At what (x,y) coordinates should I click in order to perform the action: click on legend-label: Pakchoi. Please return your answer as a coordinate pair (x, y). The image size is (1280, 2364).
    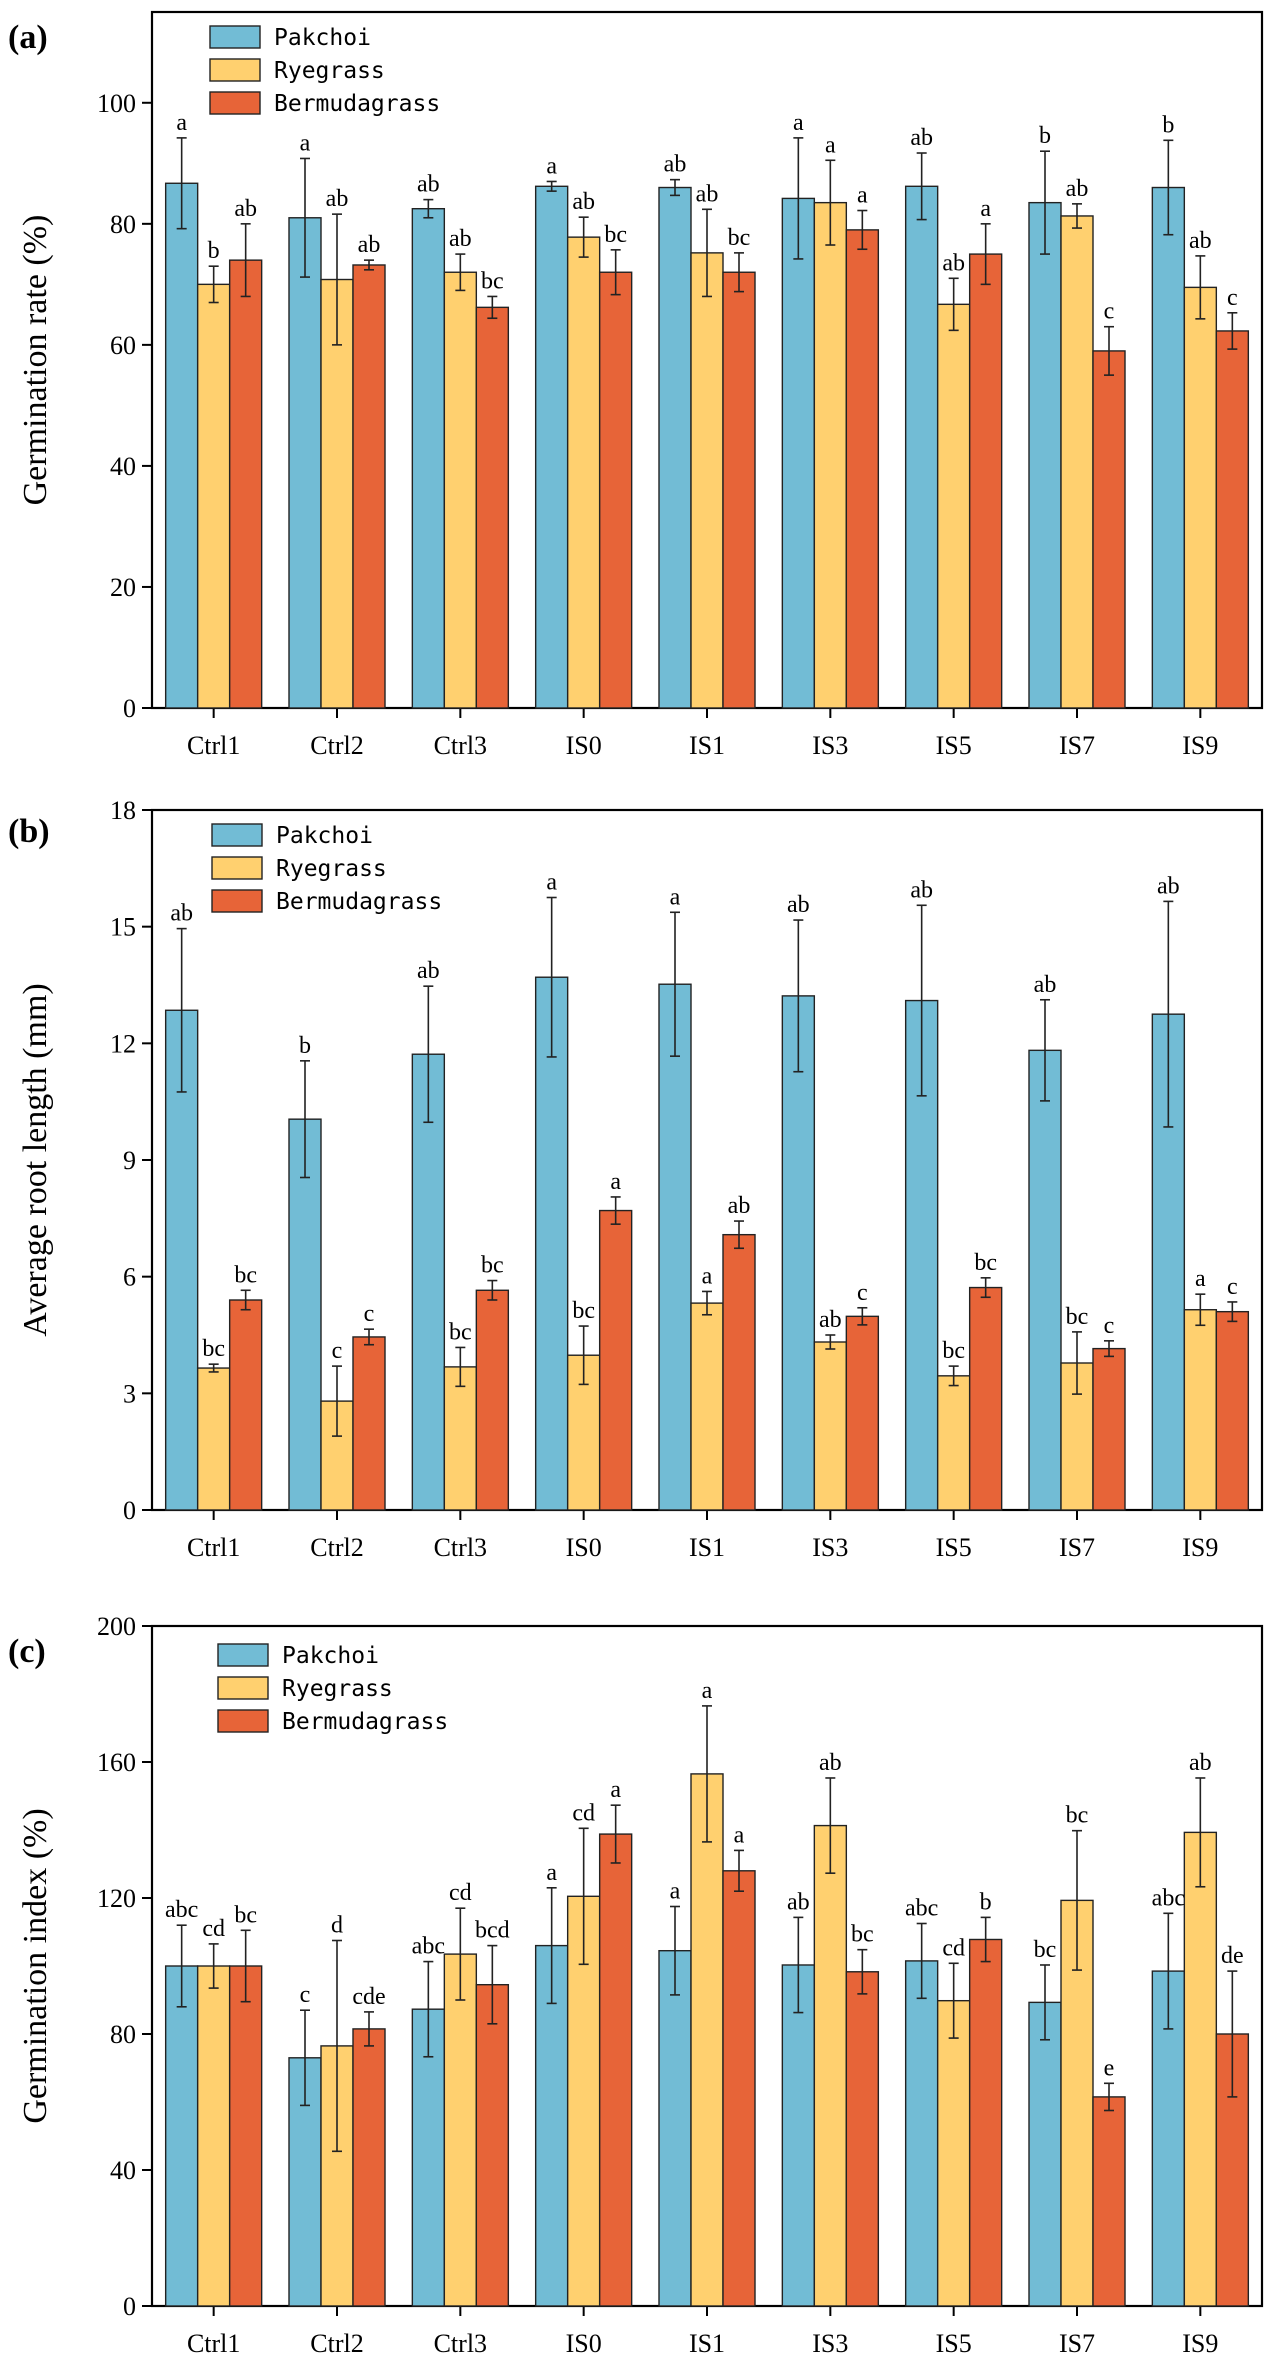
    Looking at the image, I should click on (324, 836).